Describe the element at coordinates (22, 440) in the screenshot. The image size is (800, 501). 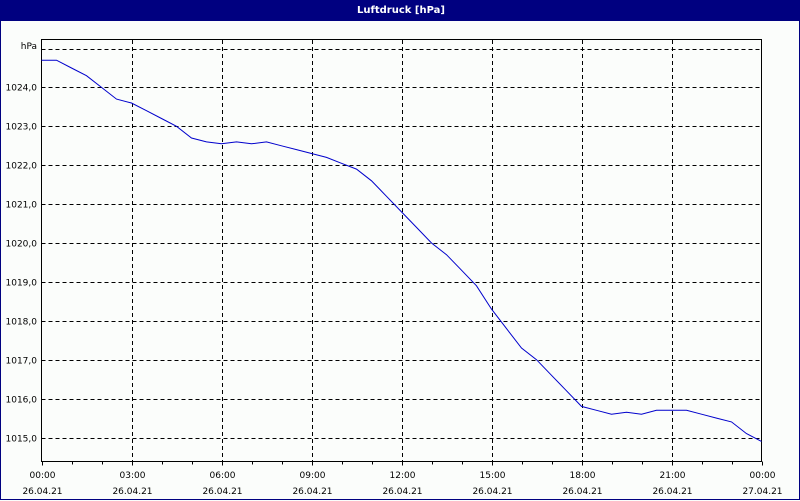
I see `y-tick-label: 1015,0` at that location.